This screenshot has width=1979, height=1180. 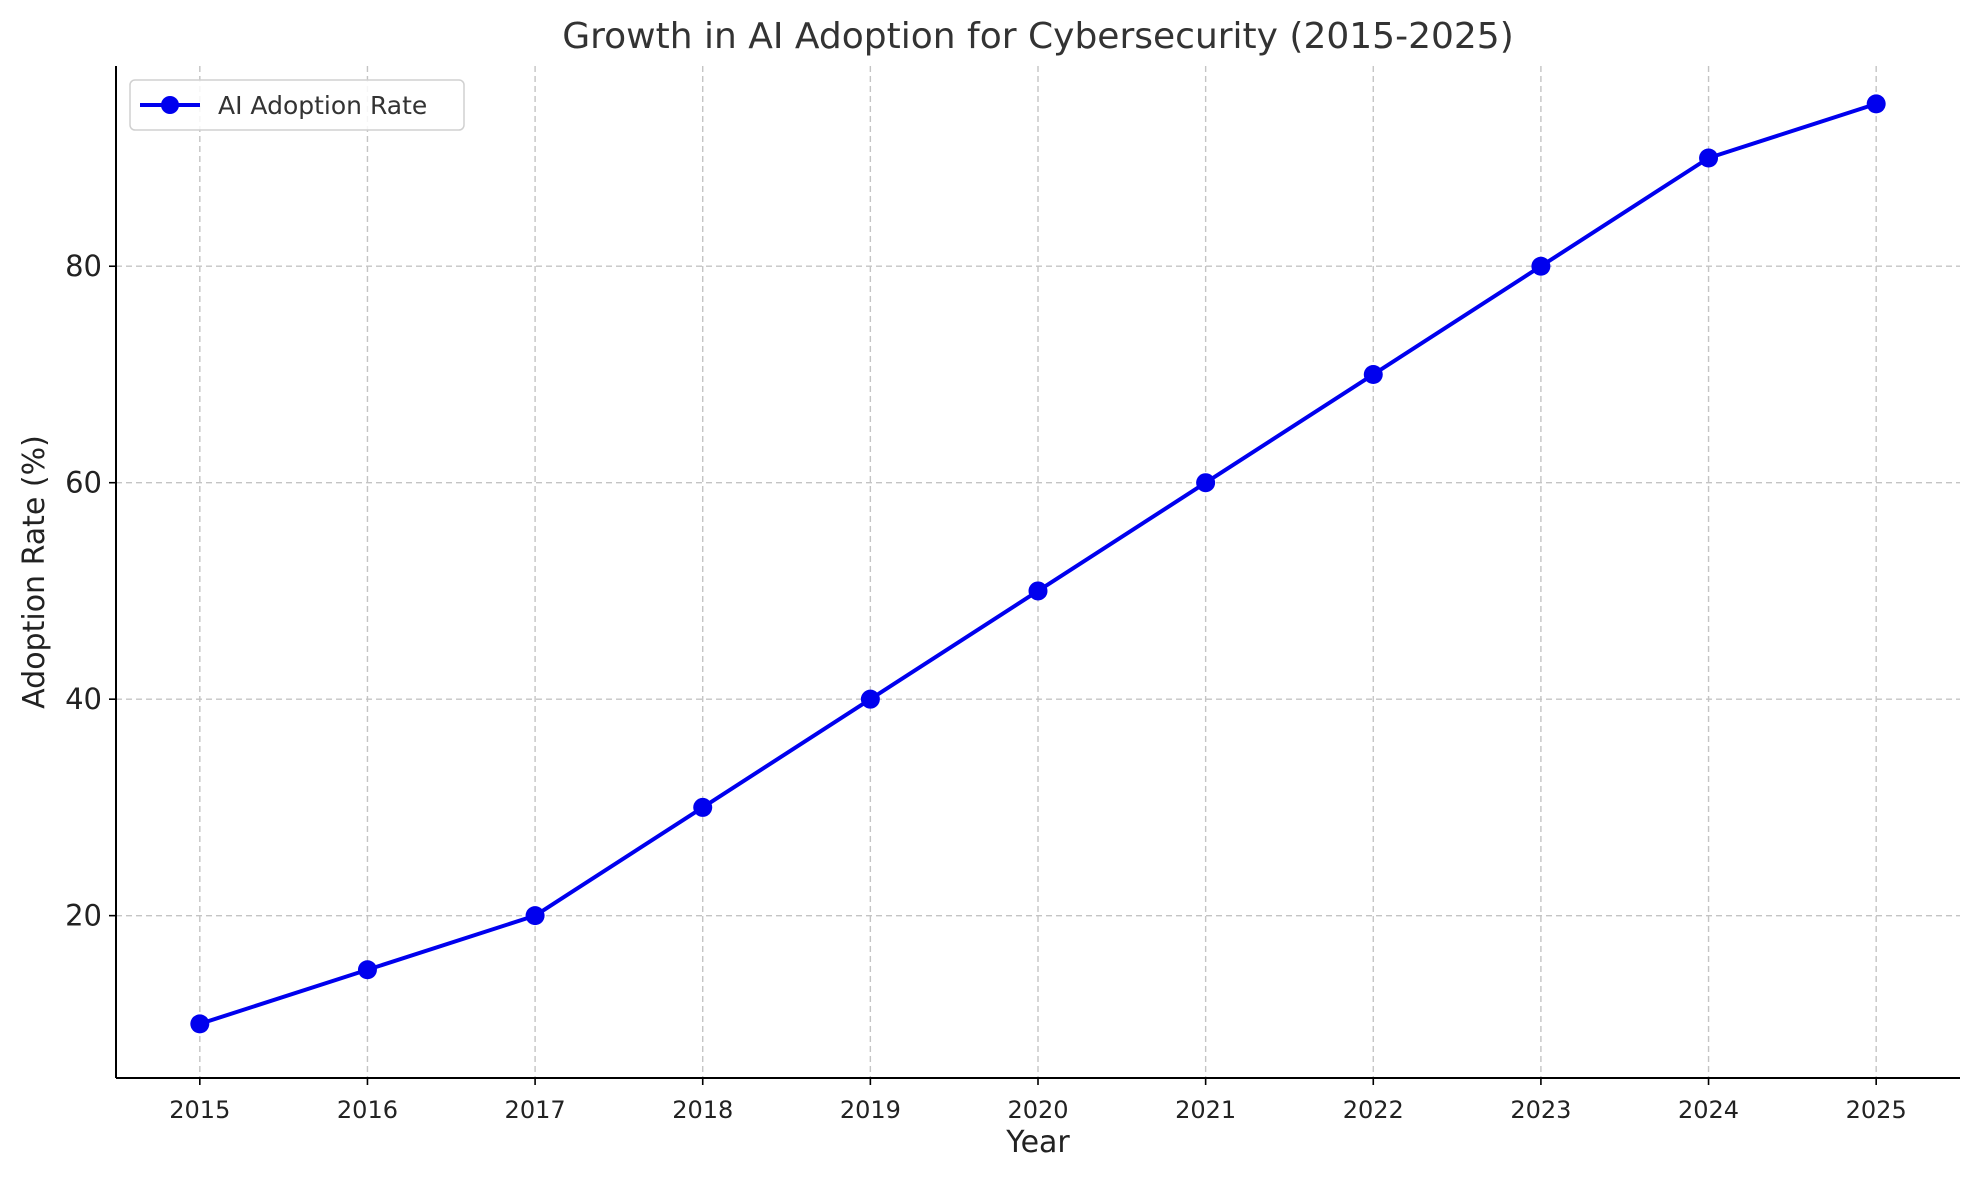 What do you see at coordinates (1037, 1110) in the screenshot?
I see `x-tick-label: 2020` at bounding box center [1037, 1110].